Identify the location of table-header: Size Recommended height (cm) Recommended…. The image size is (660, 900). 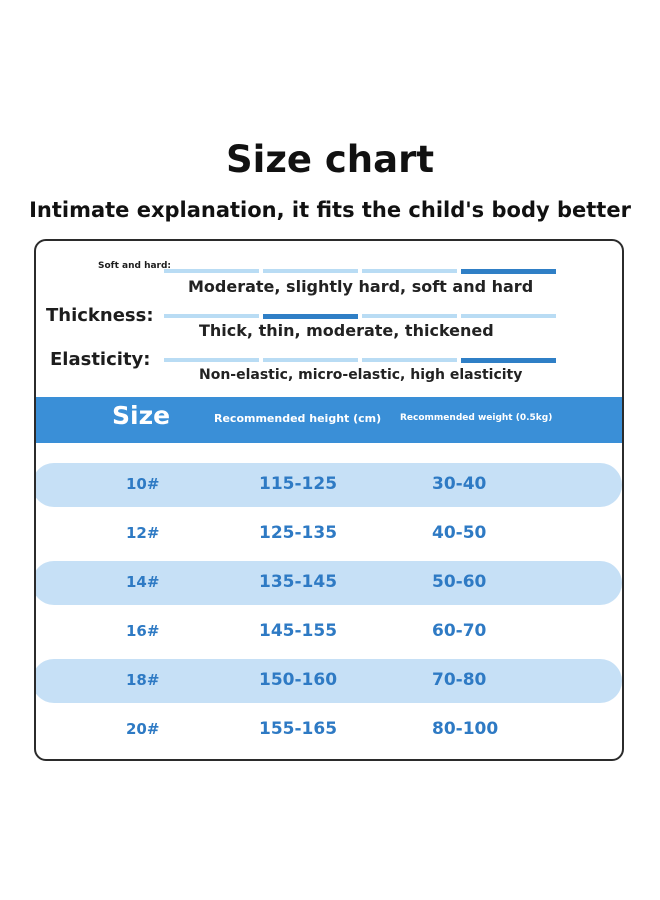
(329, 420).